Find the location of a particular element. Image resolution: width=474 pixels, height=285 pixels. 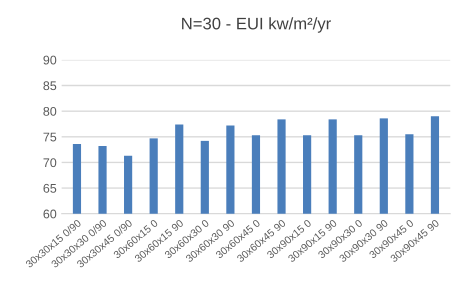

y-tick-label: 80 is located at coordinates (49, 111).